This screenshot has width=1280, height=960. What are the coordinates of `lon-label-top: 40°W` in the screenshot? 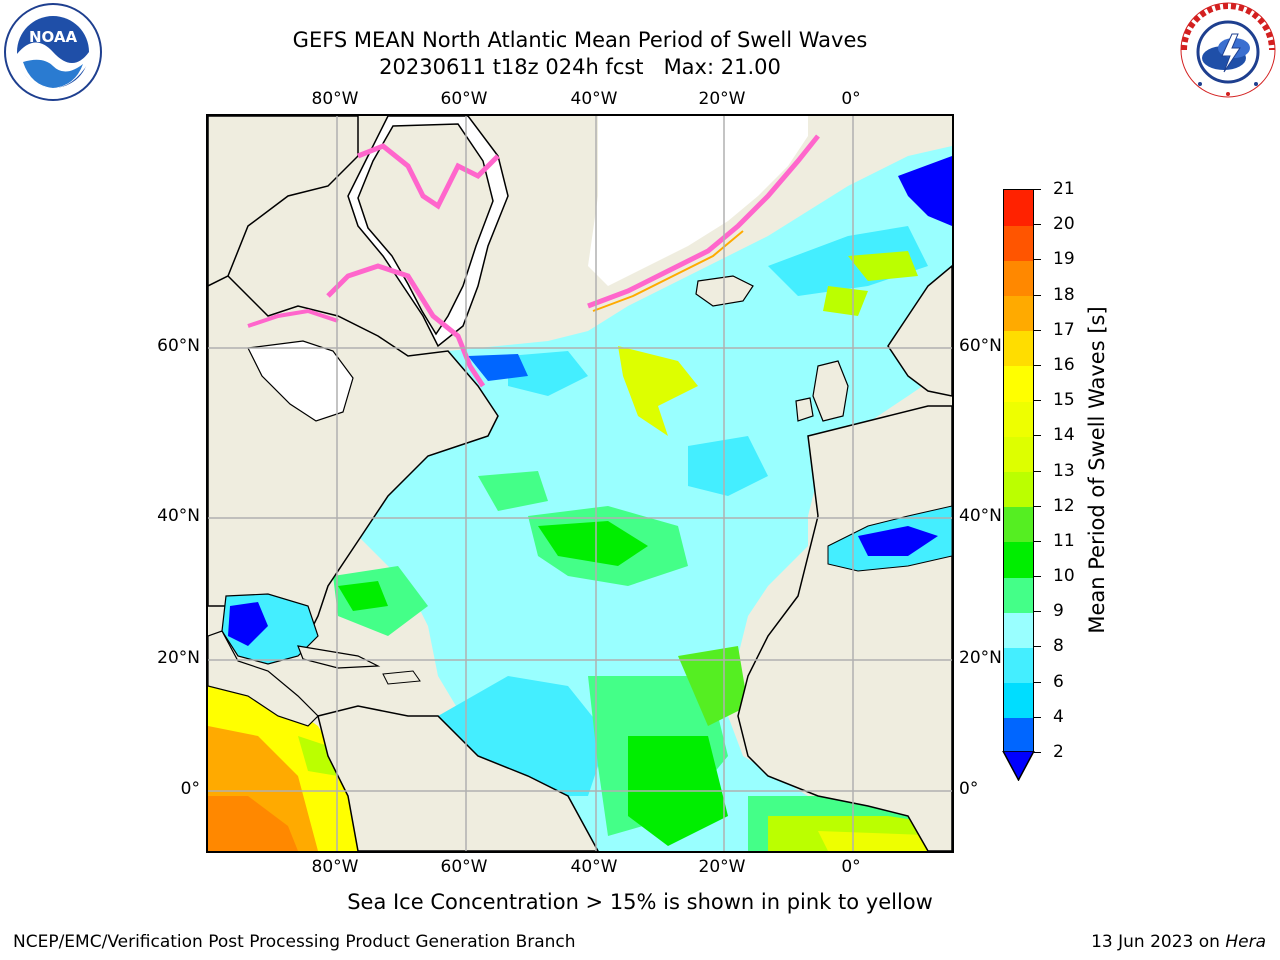 It's located at (594, 99).